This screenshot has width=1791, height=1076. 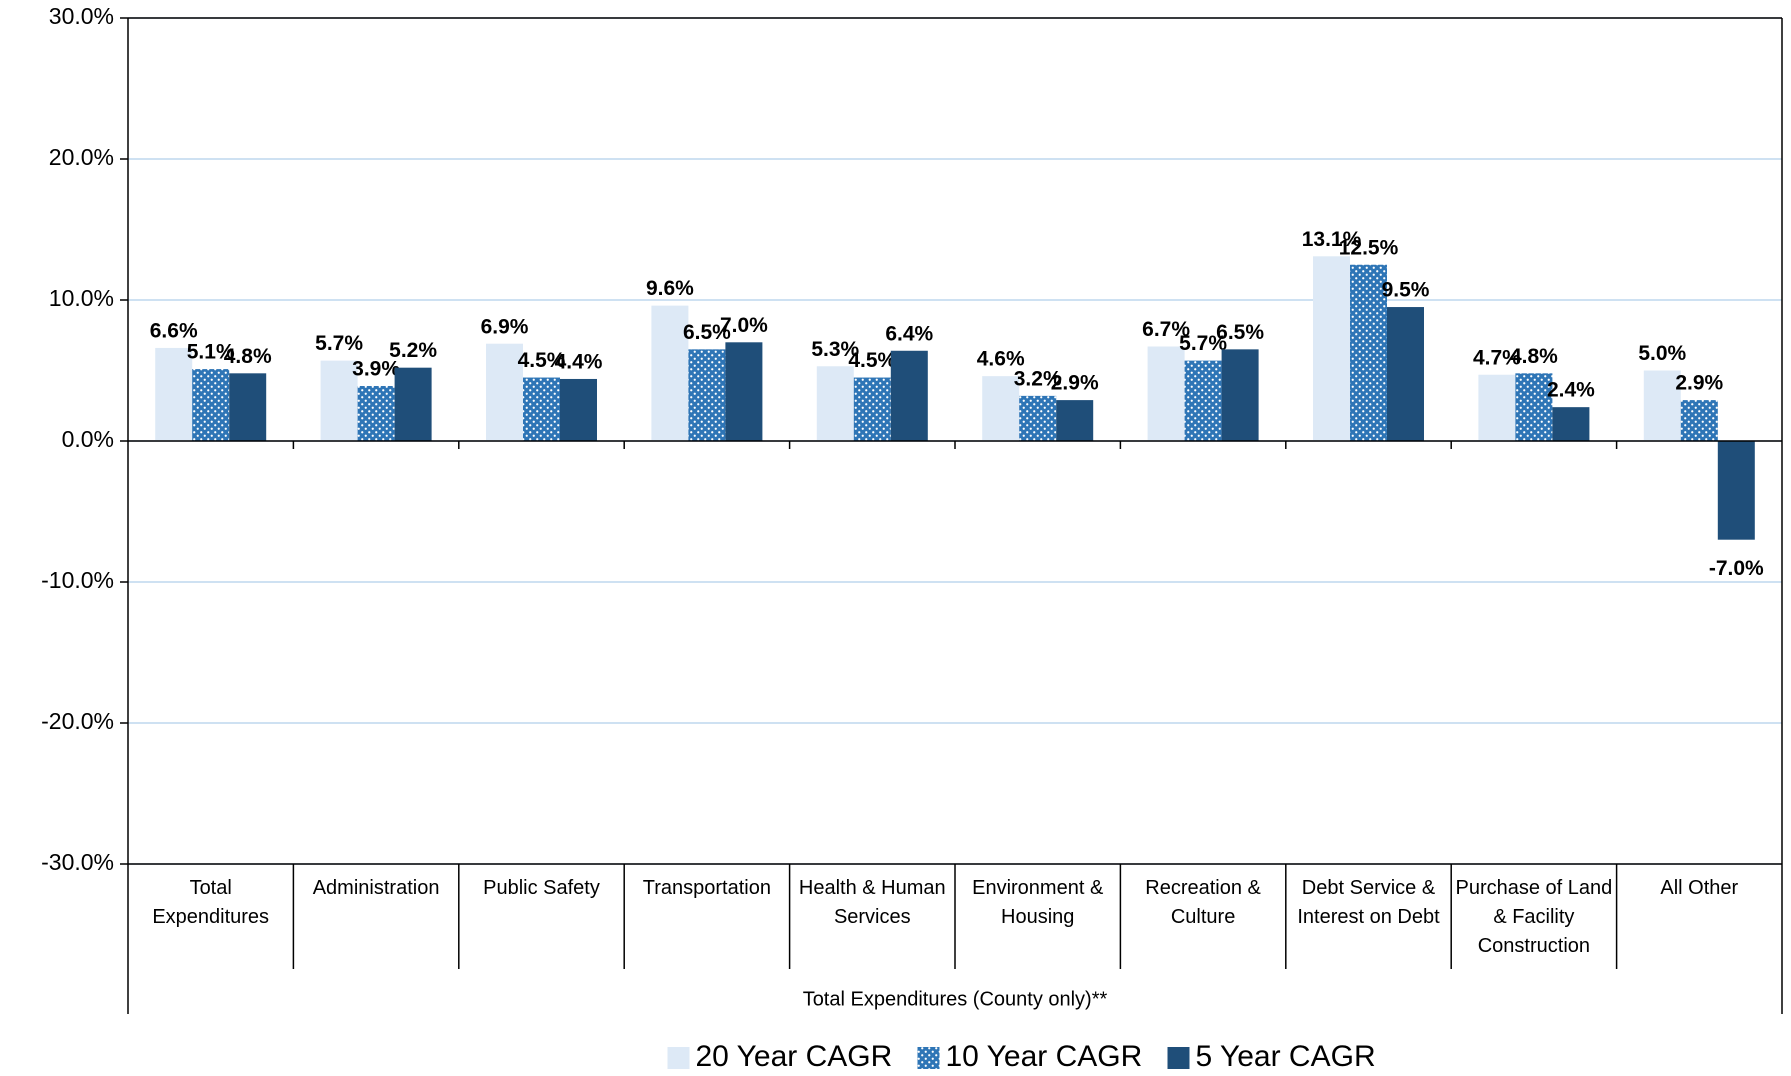 I want to click on value-label: 5.2%, so click(x=413, y=350).